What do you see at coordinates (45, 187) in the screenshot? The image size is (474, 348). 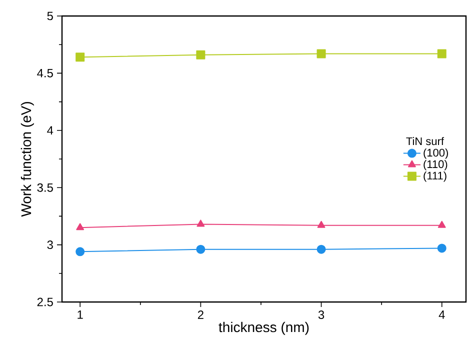 I see `y-tick-label: 3.5` at bounding box center [45, 187].